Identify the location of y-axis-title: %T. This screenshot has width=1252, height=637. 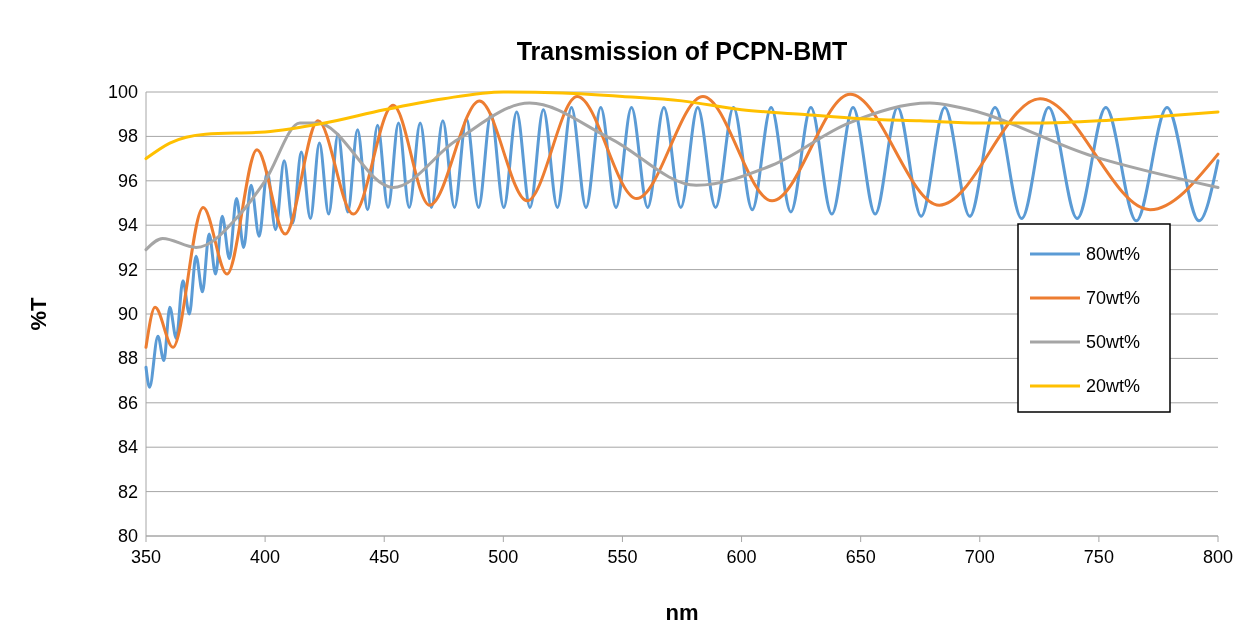
(38, 313).